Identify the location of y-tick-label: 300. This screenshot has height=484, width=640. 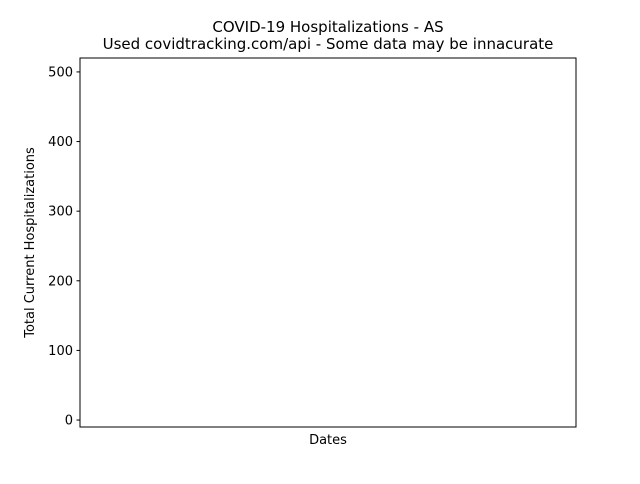
(60, 212).